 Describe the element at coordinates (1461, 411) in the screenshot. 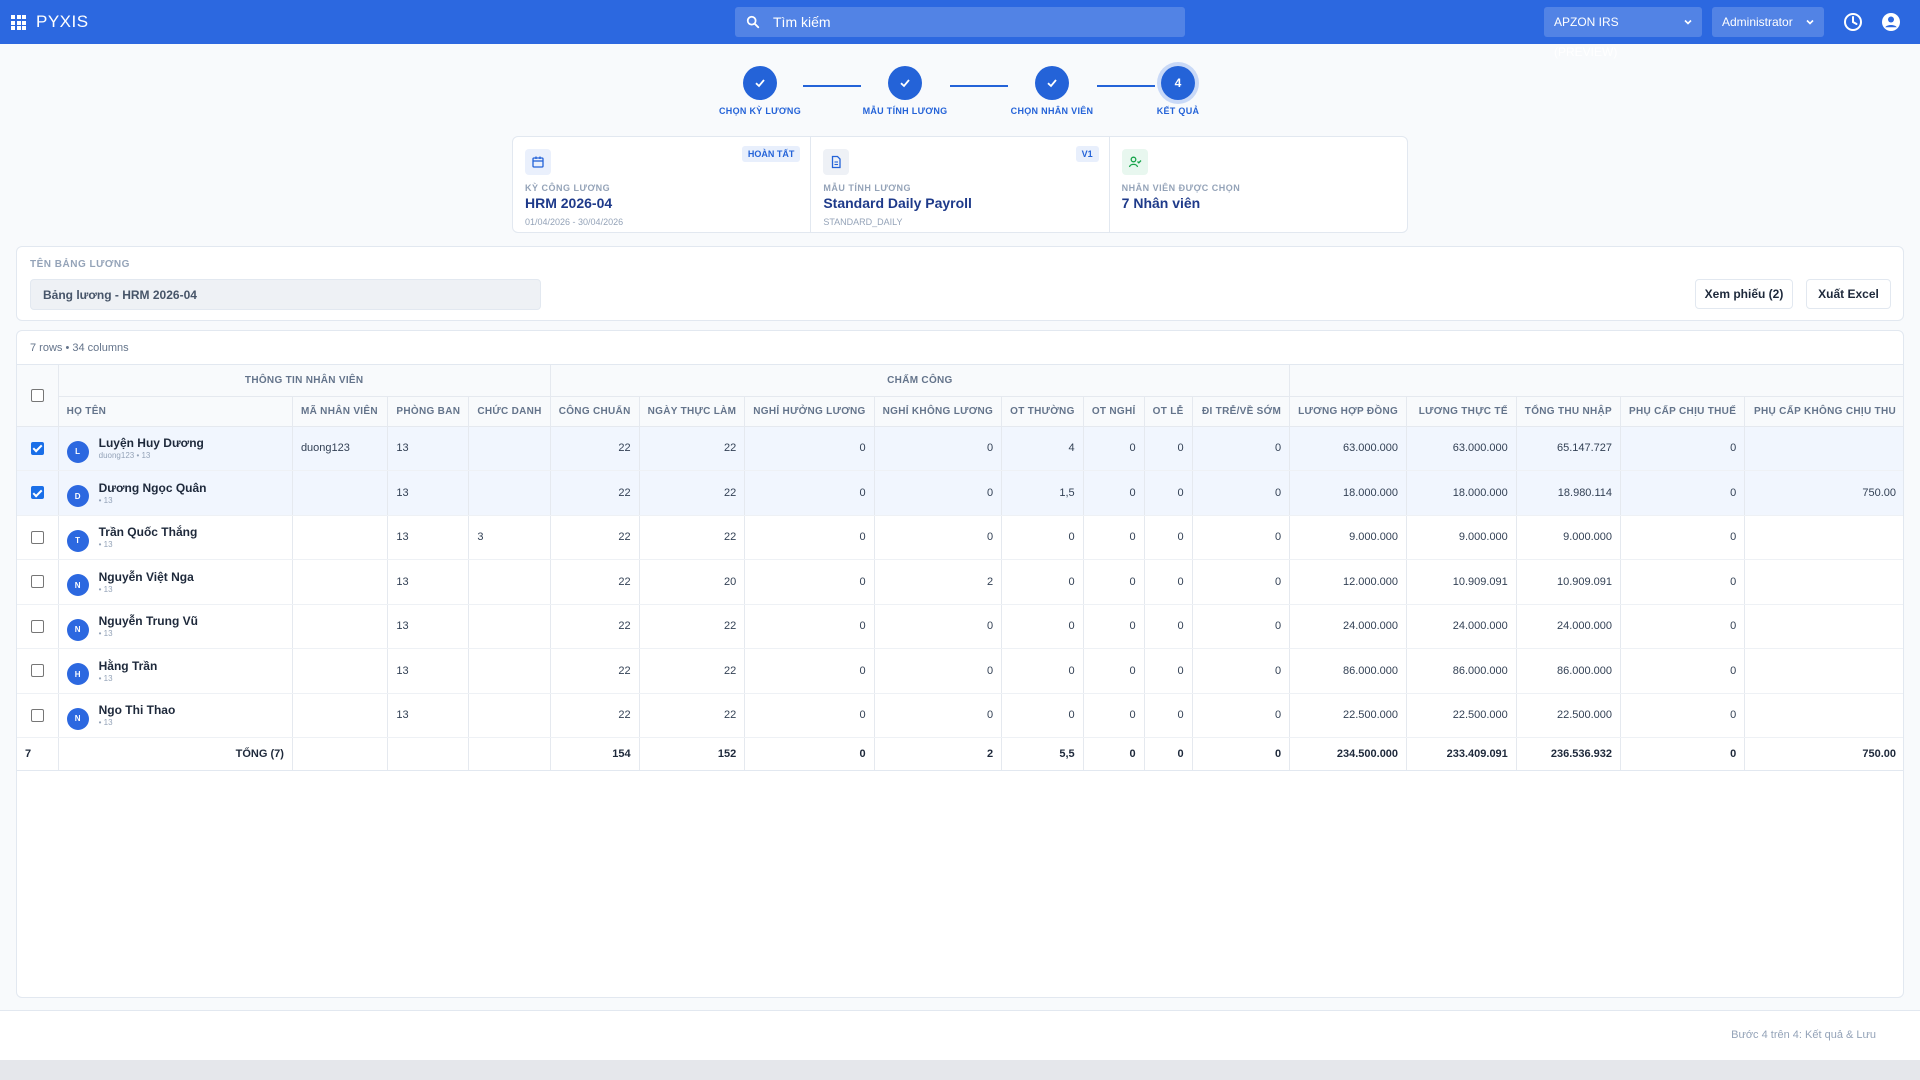

I see `col-actual-salary: LƯƠNG THỰC TẾ` at that location.